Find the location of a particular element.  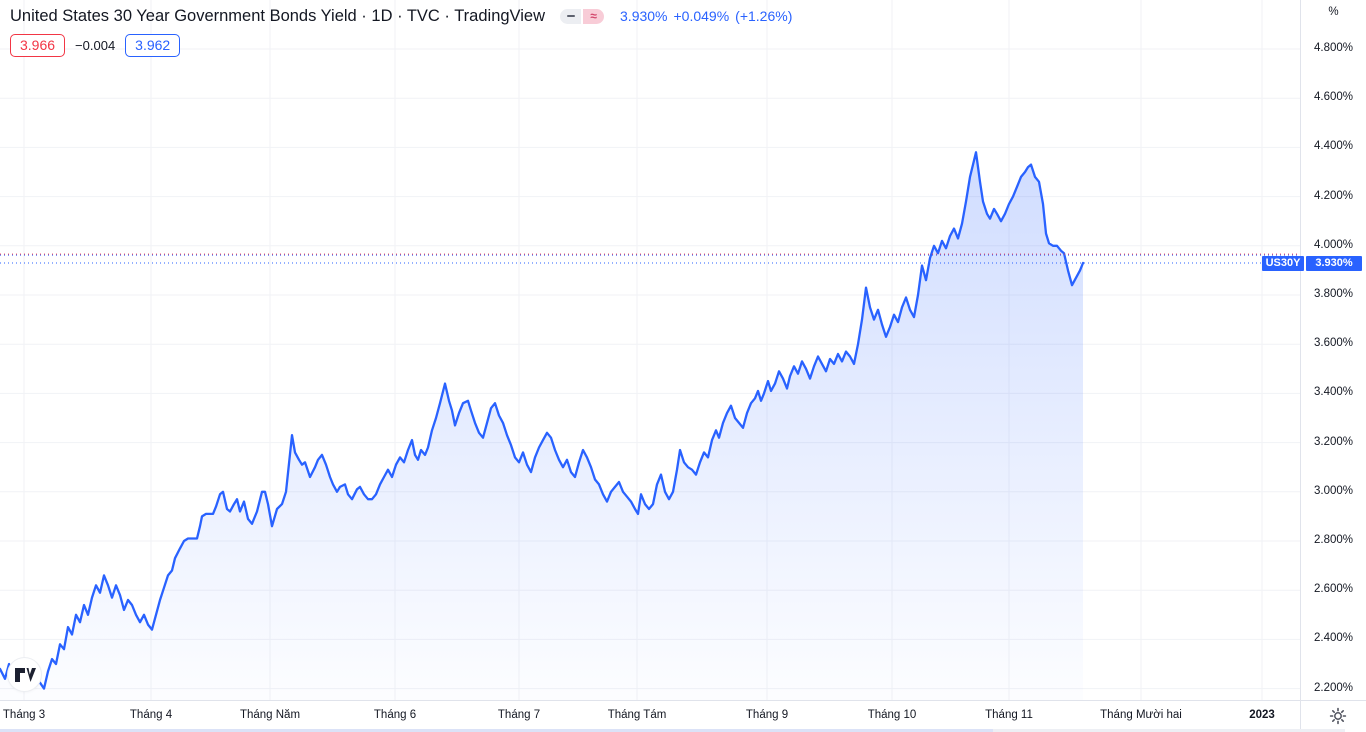

x-axis-tick: Tháng 9 is located at coordinates (767, 715).